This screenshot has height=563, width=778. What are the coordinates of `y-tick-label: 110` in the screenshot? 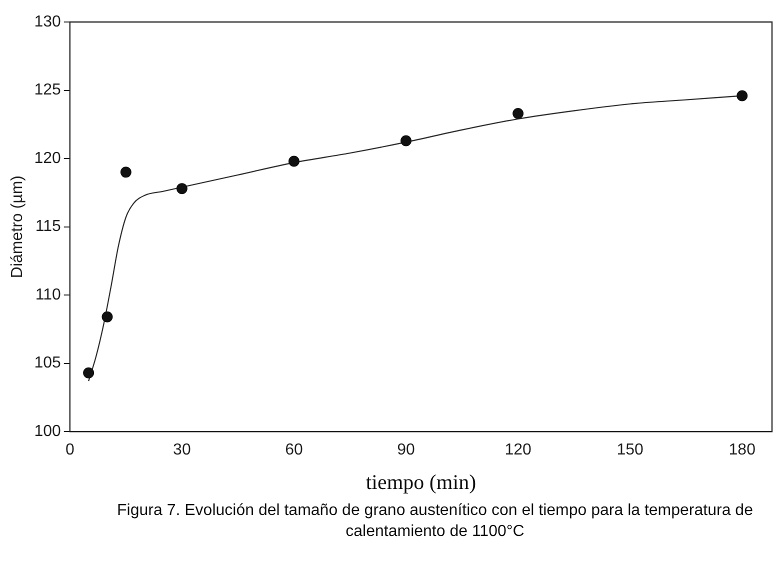 It's located at (48, 295).